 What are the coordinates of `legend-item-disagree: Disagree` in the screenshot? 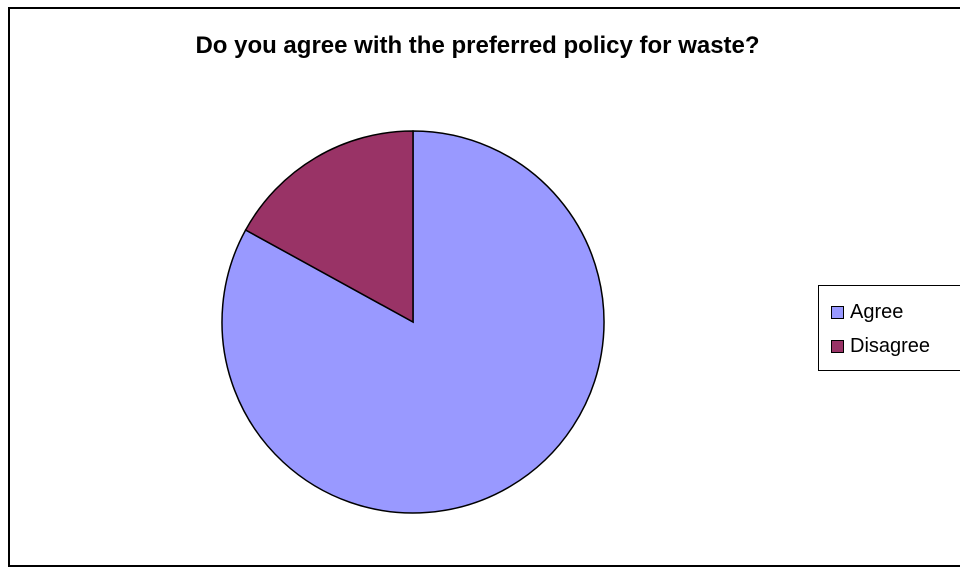 It's located at (880, 346).